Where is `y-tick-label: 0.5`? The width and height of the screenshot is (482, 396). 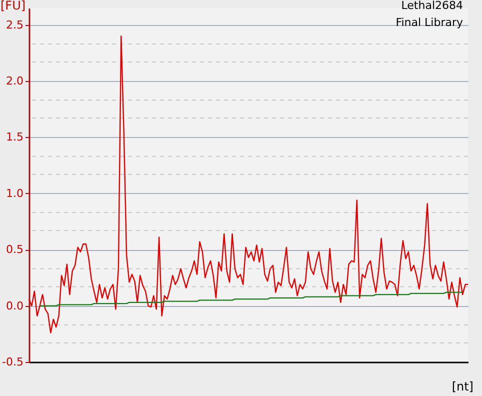
y-tick-label: 0.5 is located at coordinates (15, 249).